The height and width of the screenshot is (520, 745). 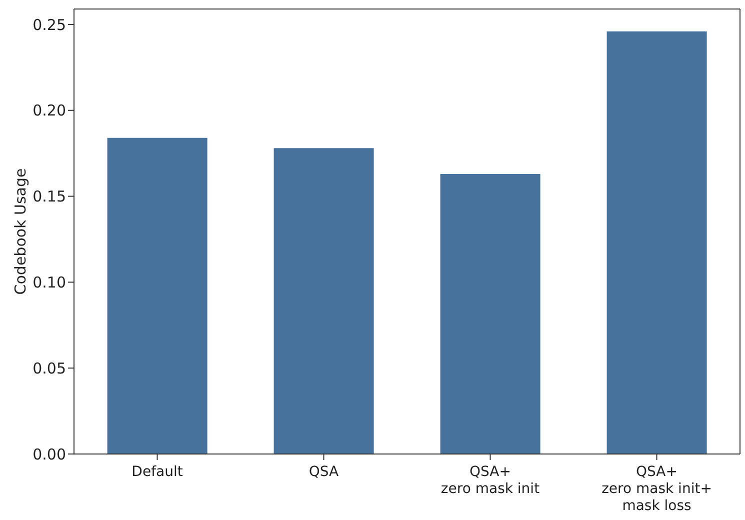 What do you see at coordinates (49, 368) in the screenshot?
I see `y-tick-label: 0.05` at bounding box center [49, 368].